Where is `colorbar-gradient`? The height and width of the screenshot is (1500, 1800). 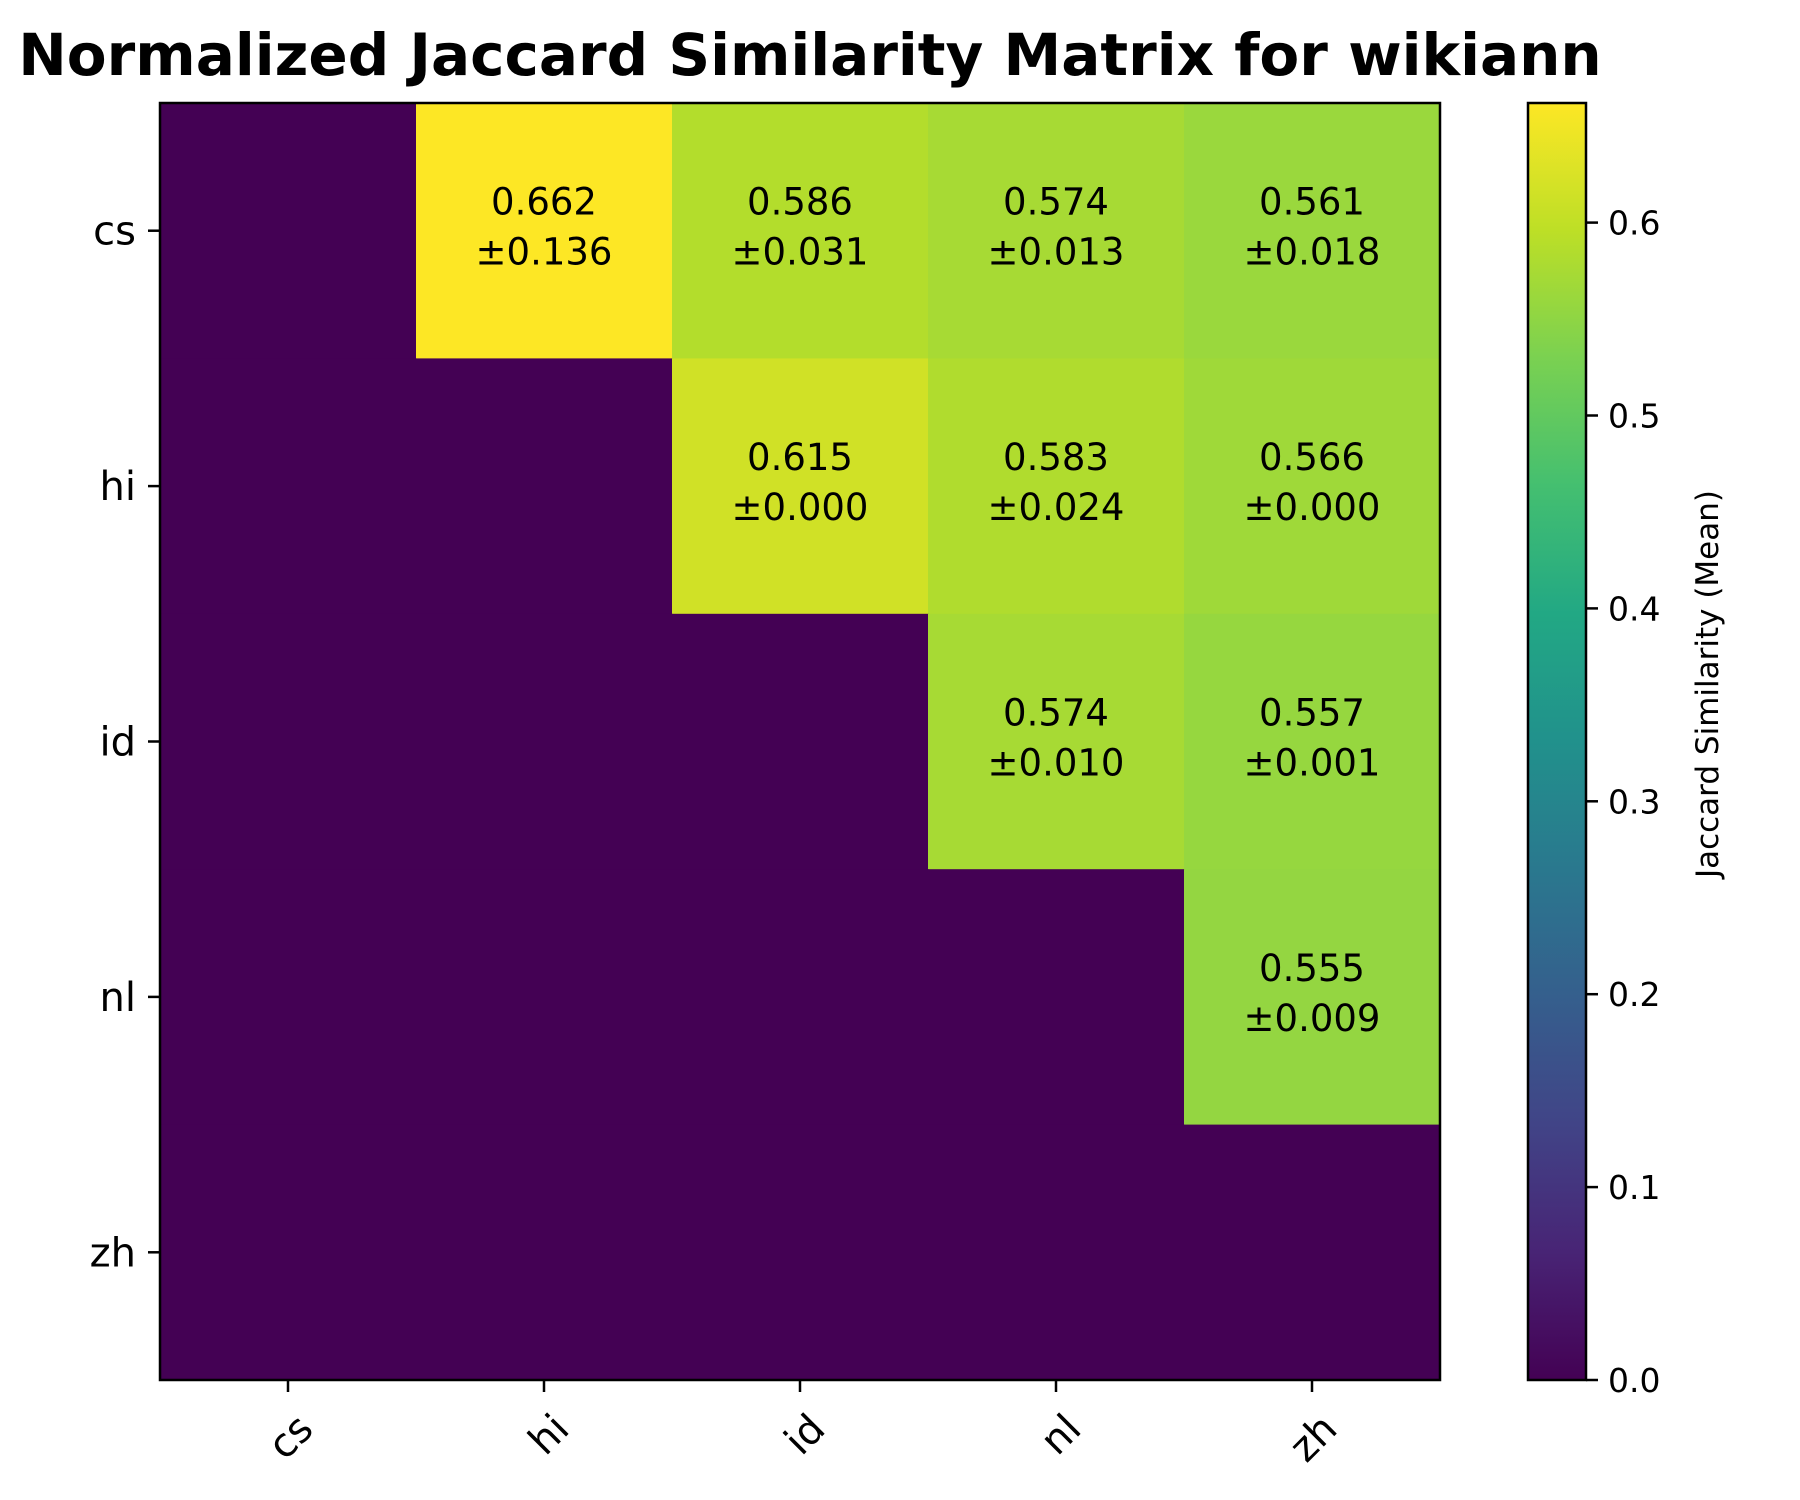 colorbar-gradient is located at coordinates (1557, 741).